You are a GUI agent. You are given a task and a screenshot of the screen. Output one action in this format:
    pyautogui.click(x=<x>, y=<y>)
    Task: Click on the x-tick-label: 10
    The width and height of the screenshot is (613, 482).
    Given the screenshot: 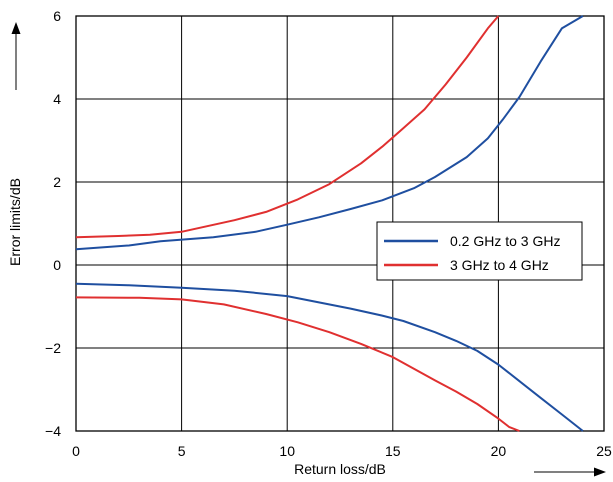 What is the action you would take?
    pyautogui.click(x=287, y=451)
    